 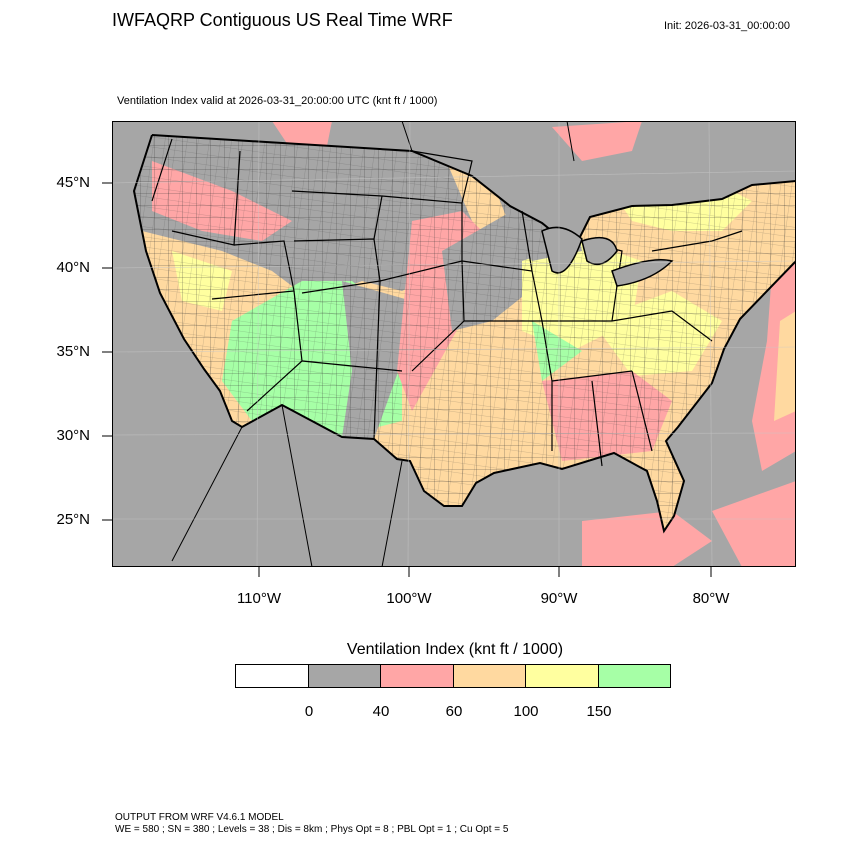 What do you see at coordinates (562, 250) in the screenshot?
I see `lake-michigan` at bounding box center [562, 250].